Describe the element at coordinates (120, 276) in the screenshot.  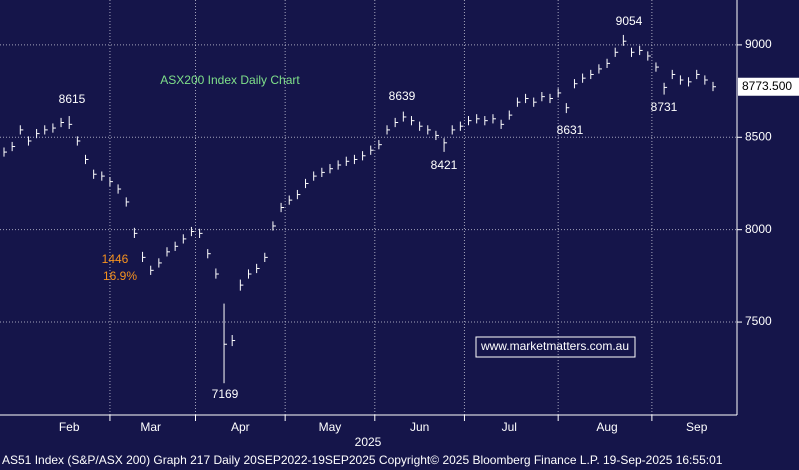
I see `annotation: 16.9%` at that location.